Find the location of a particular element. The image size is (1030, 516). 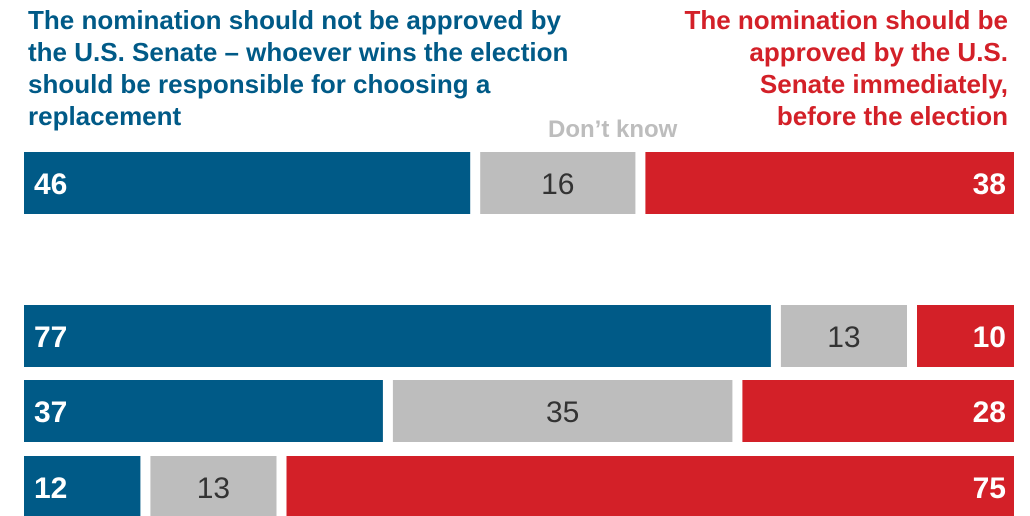

label-approved-row-1: 38 is located at coordinates (989, 184).